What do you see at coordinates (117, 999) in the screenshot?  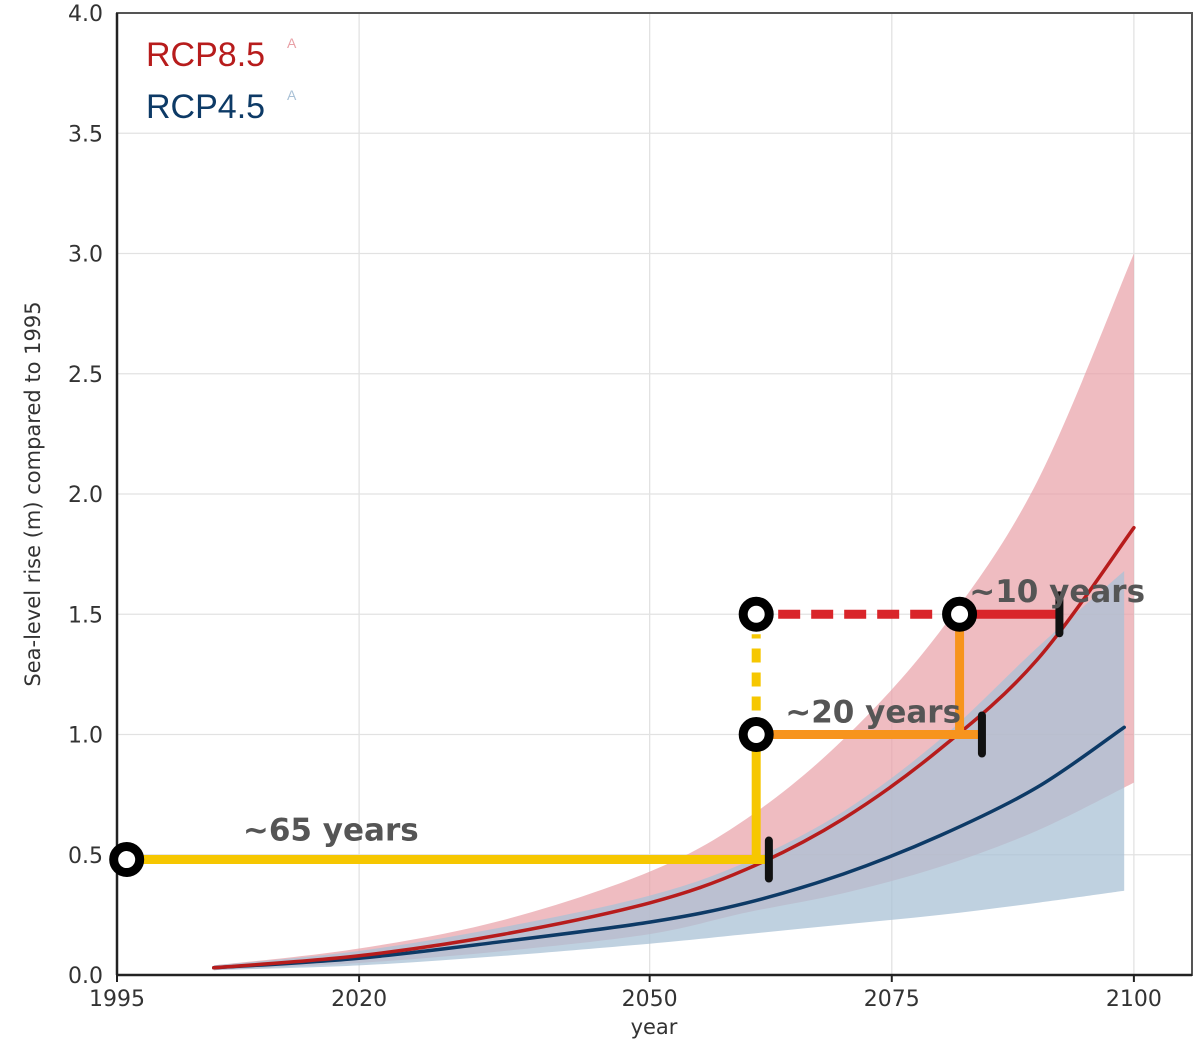 I see `x-tick-label: 1995` at bounding box center [117, 999].